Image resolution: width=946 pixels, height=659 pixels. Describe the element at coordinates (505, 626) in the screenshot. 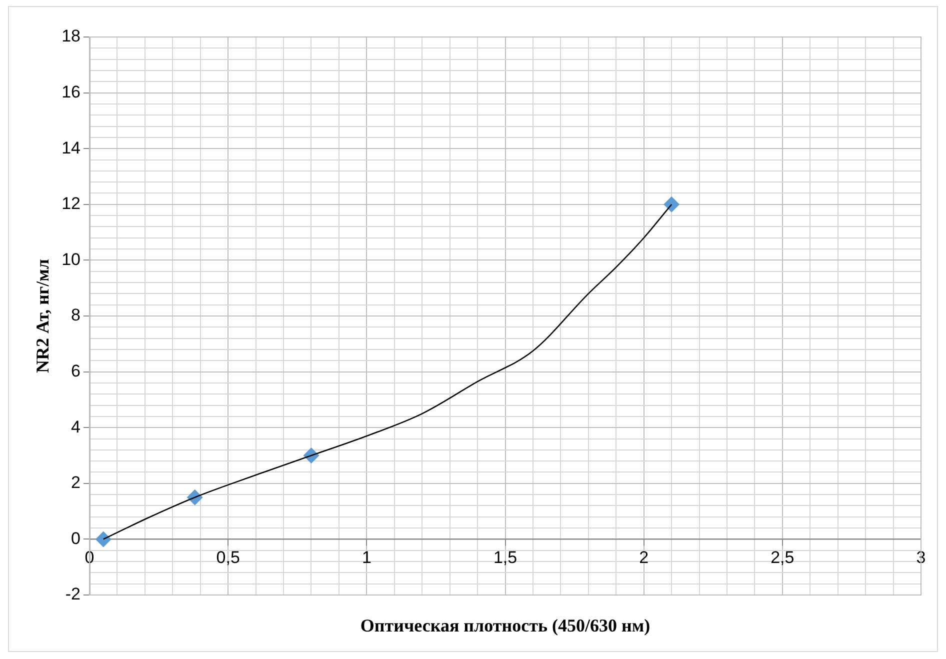

I see `x-axis-title: Оптическая плотность (450/630 нм)` at that location.